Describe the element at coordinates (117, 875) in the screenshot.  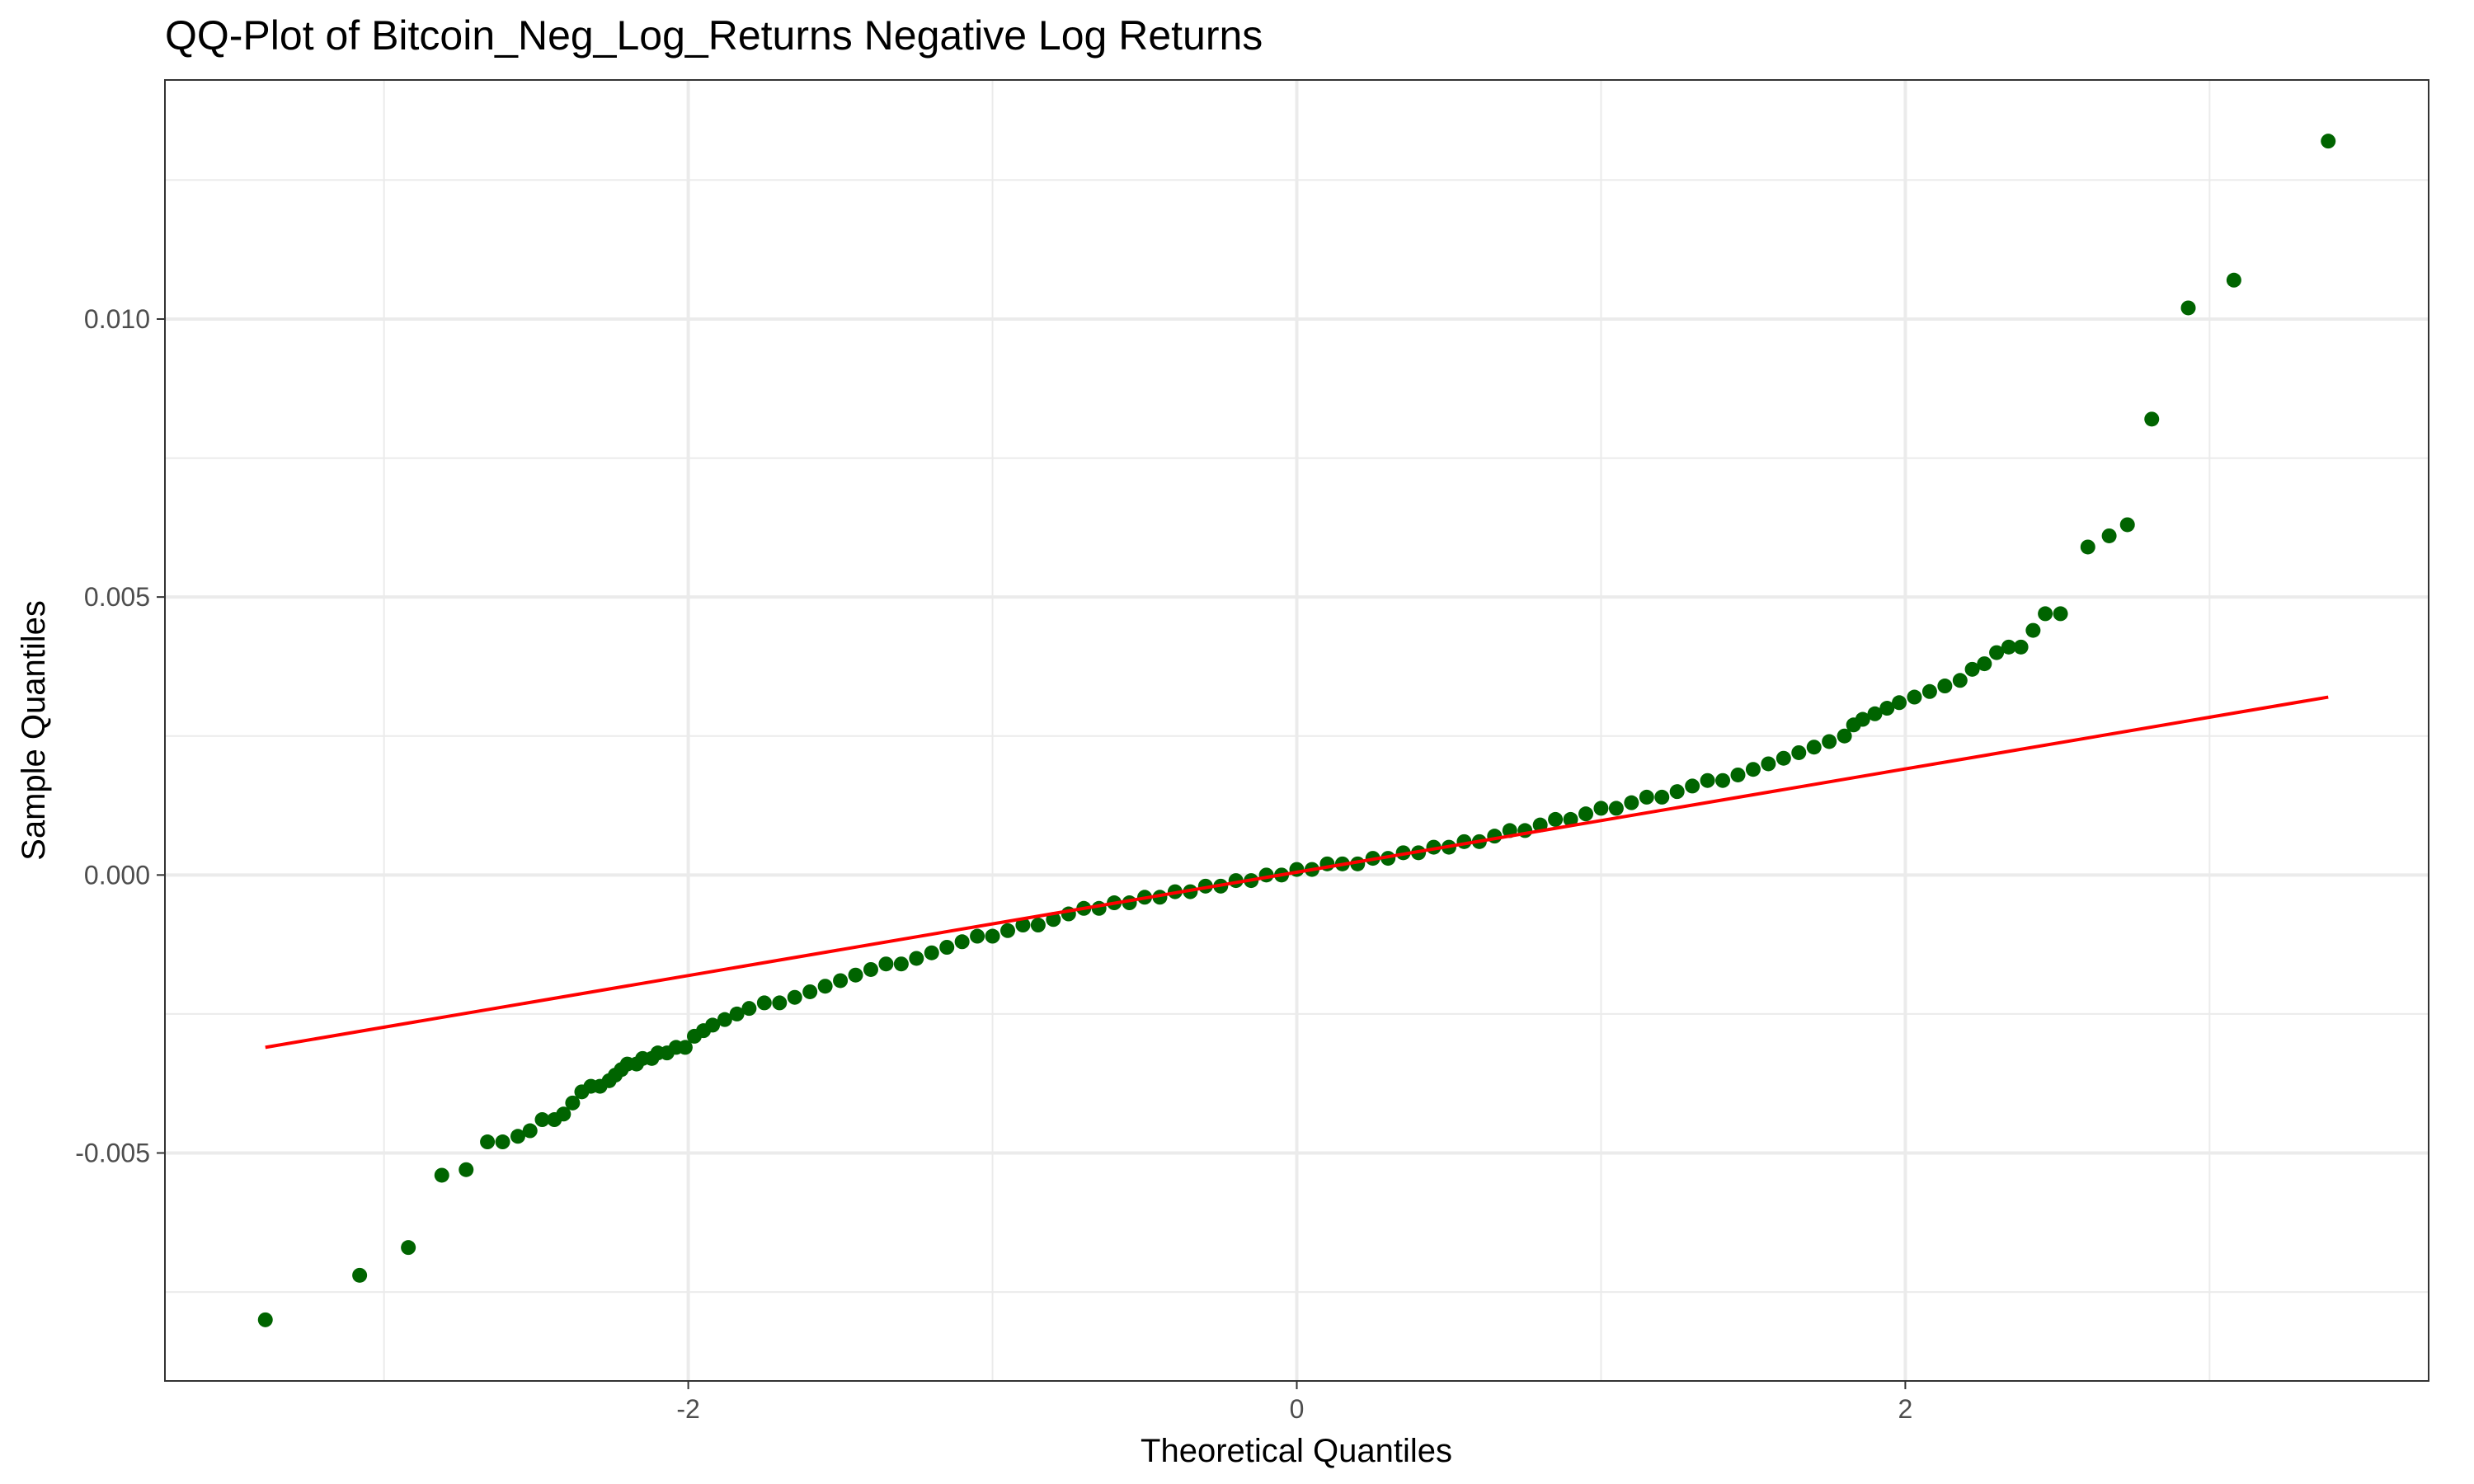
I see `y-tick-label-1: 0.000` at that location.